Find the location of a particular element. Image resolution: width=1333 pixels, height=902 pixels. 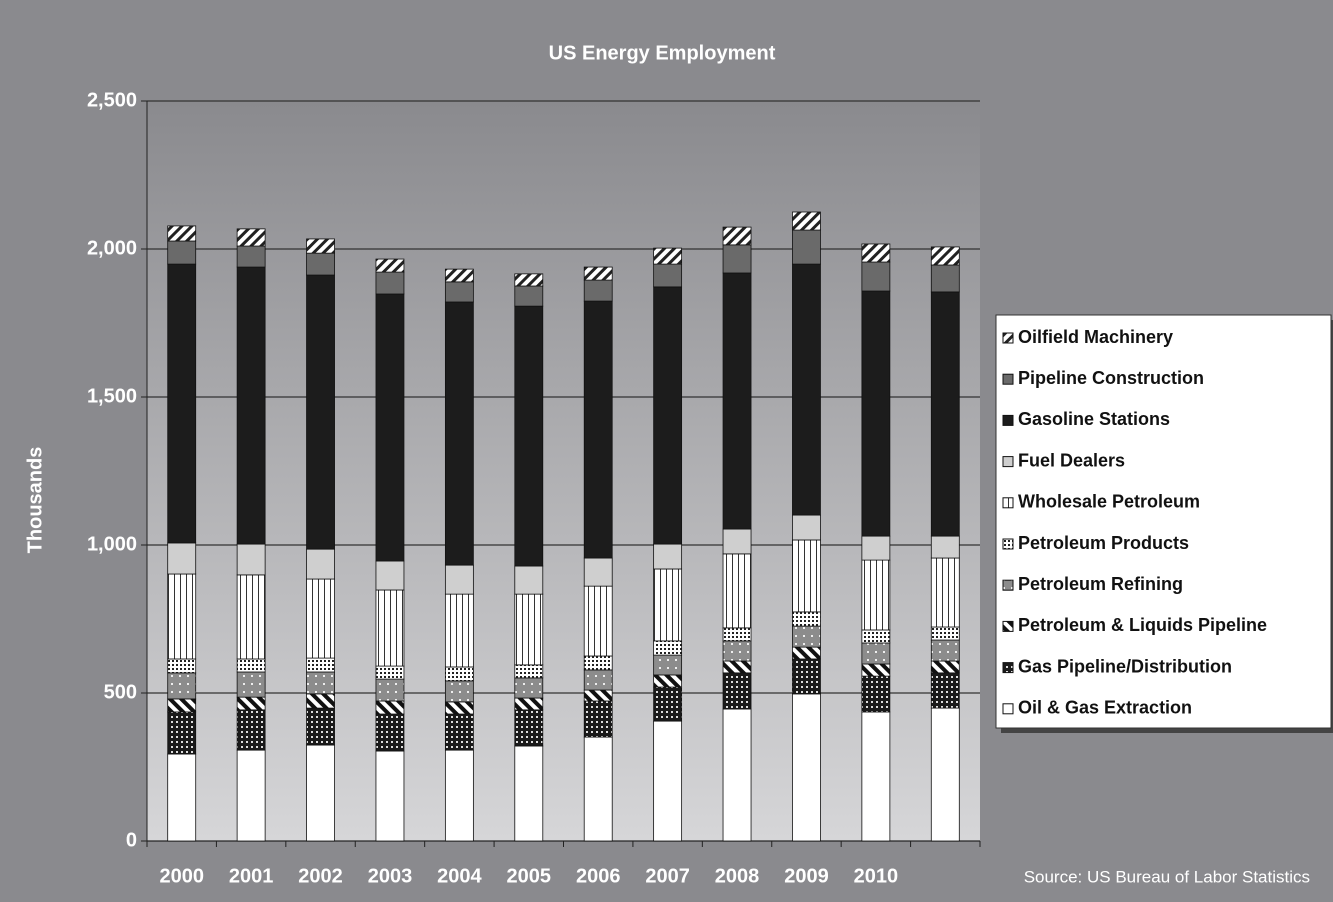

legend-label: Pipeline Construction is located at coordinates (1111, 378).